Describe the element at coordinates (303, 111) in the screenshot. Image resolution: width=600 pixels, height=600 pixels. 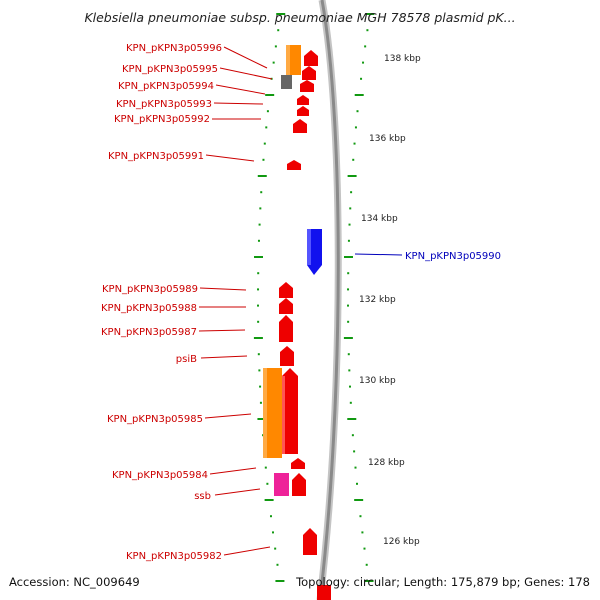
I see `gene-arrow-05993b` at that location.